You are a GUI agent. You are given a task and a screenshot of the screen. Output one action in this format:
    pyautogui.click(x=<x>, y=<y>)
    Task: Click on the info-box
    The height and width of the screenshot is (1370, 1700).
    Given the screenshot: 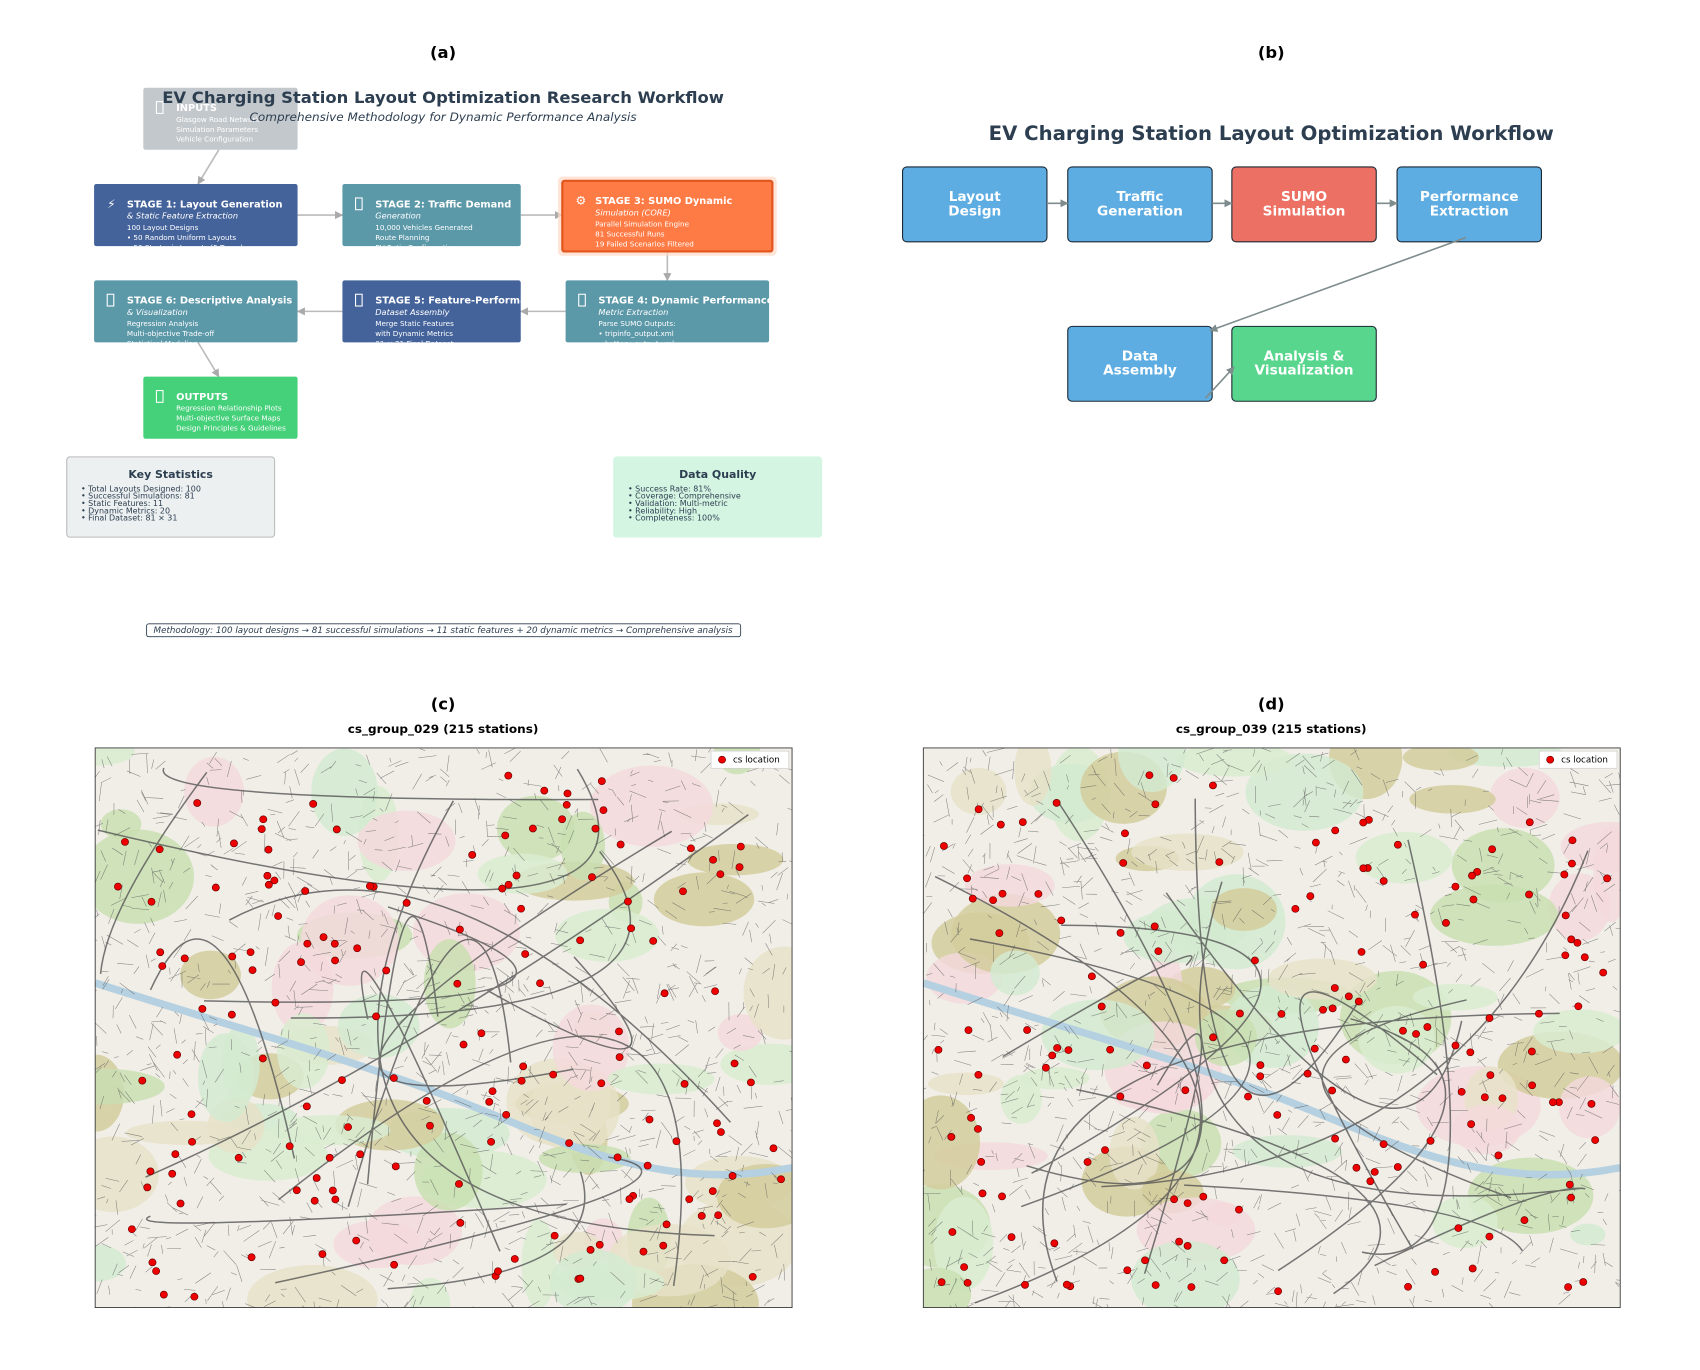 What is the action you would take?
    pyautogui.click(x=171, y=497)
    